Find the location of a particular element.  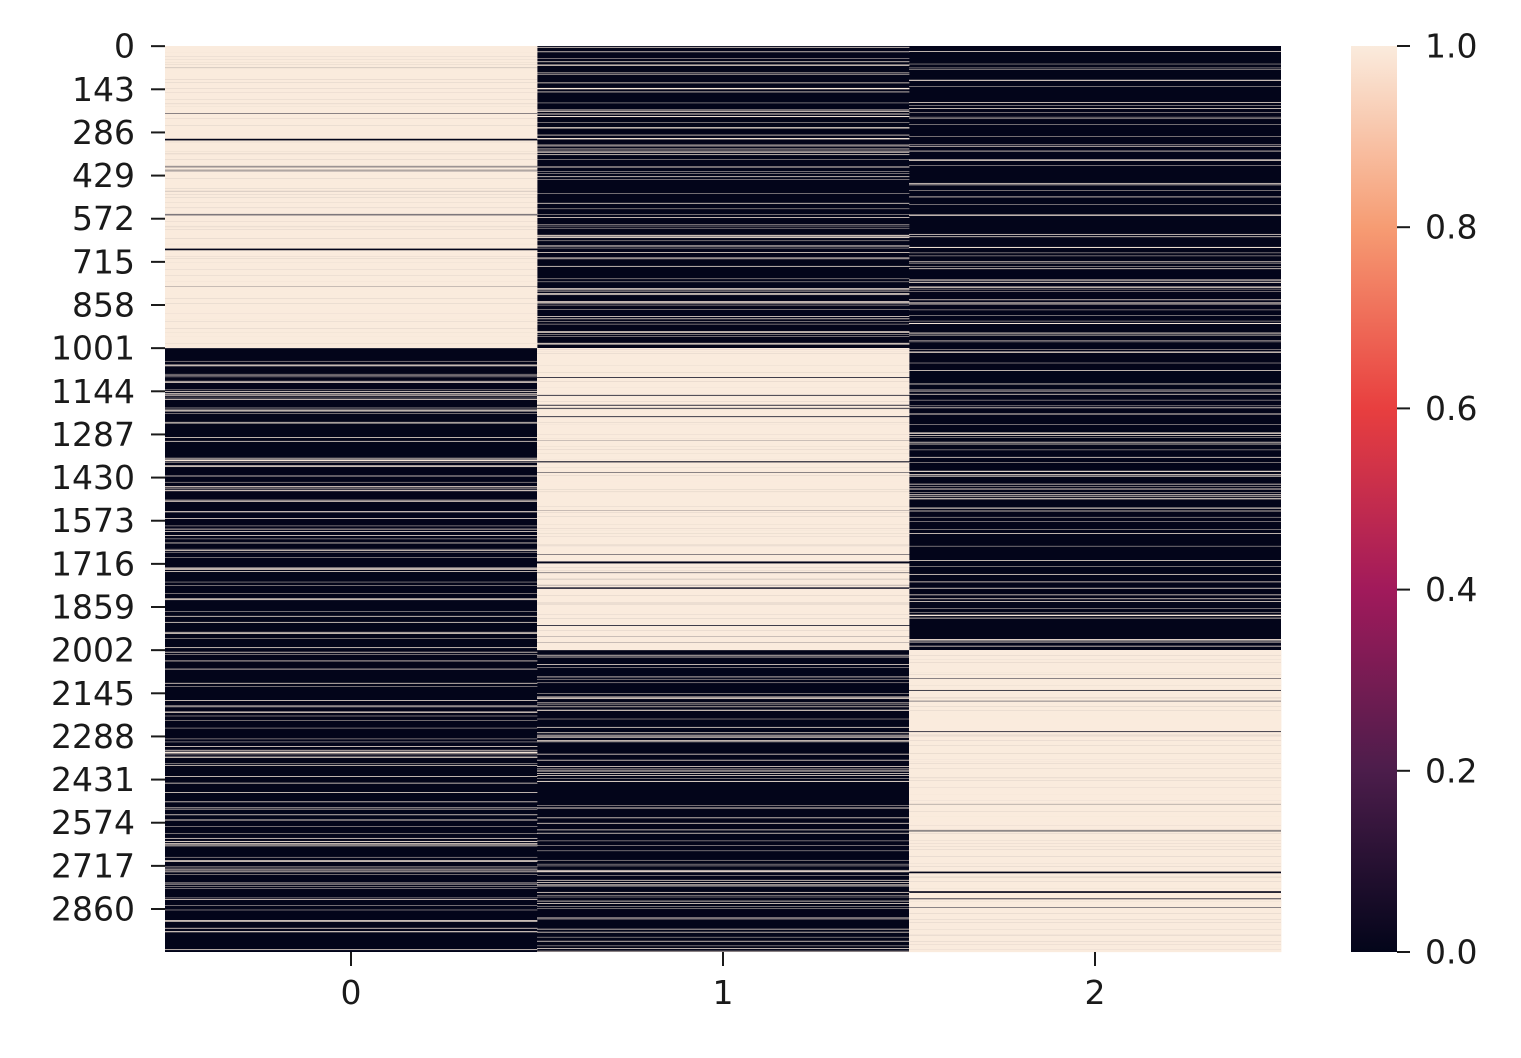

colorbar-gradient is located at coordinates (1374, 499).